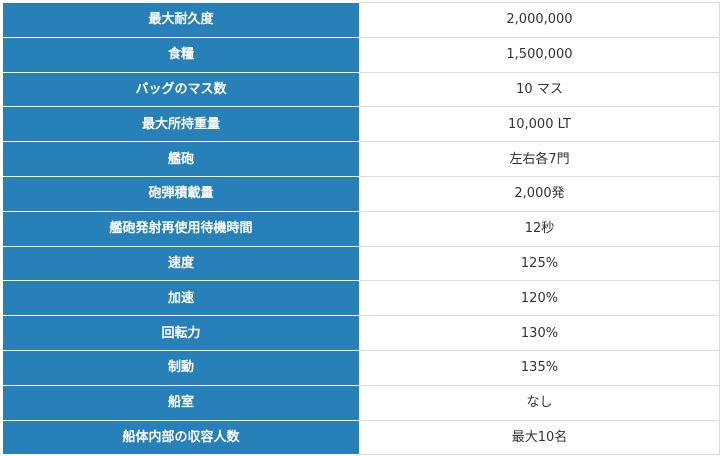 The height and width of the screenshot is (456, 720). What do you see at coordinates (539, 228) in the screenshot?
I see `spec-value-cannon-cooldown: 12秒` at bounding box center [539, 228].